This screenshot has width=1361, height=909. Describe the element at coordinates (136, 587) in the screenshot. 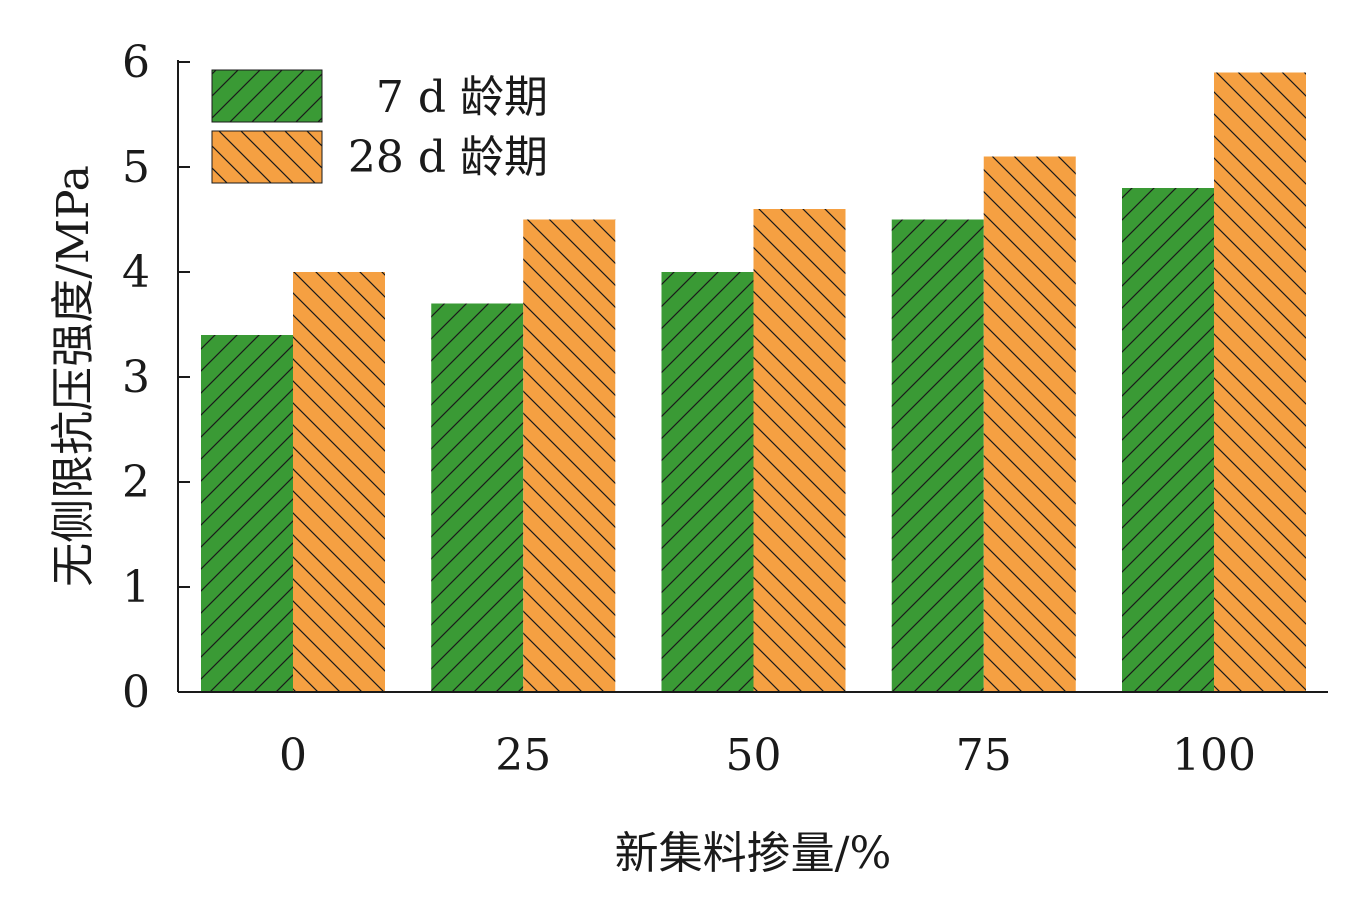

I see `y-tick-label: 1` at that location.